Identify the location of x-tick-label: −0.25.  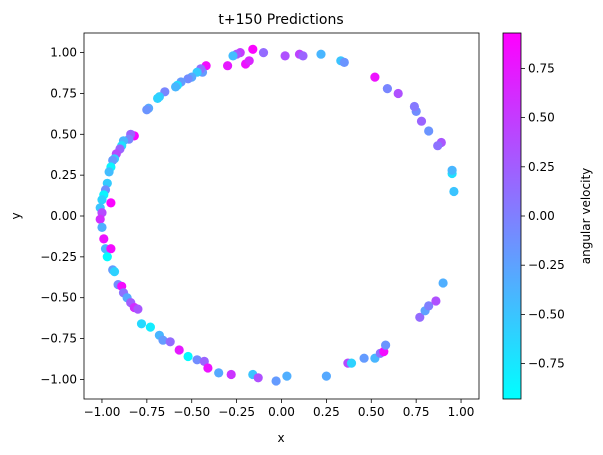
(236, 412).